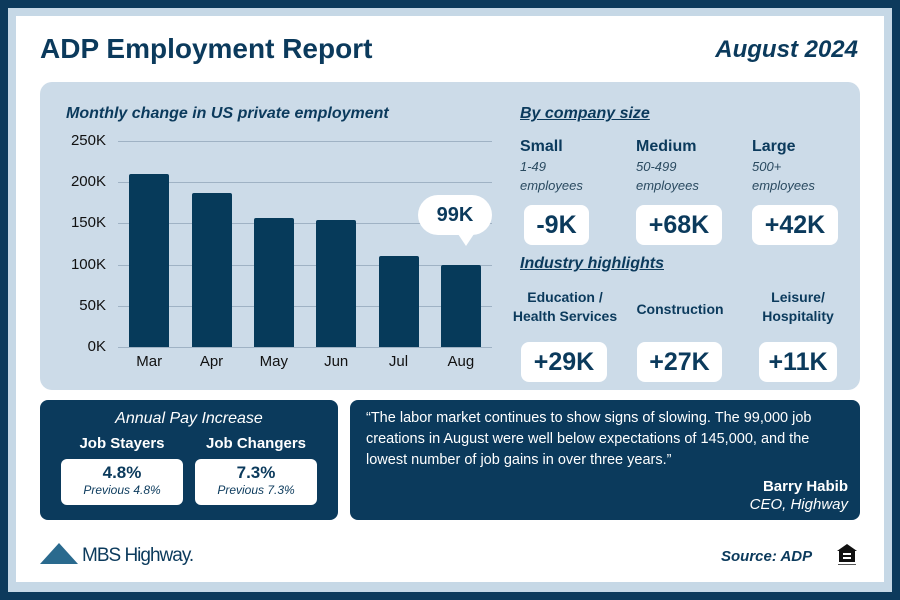 Image resolution: width=900 pixels, height=600 pixels. Describe the element at coordinates (138, 555) in the screenshot. I see `mbs-logo-text: MBS Highway.` at that location.